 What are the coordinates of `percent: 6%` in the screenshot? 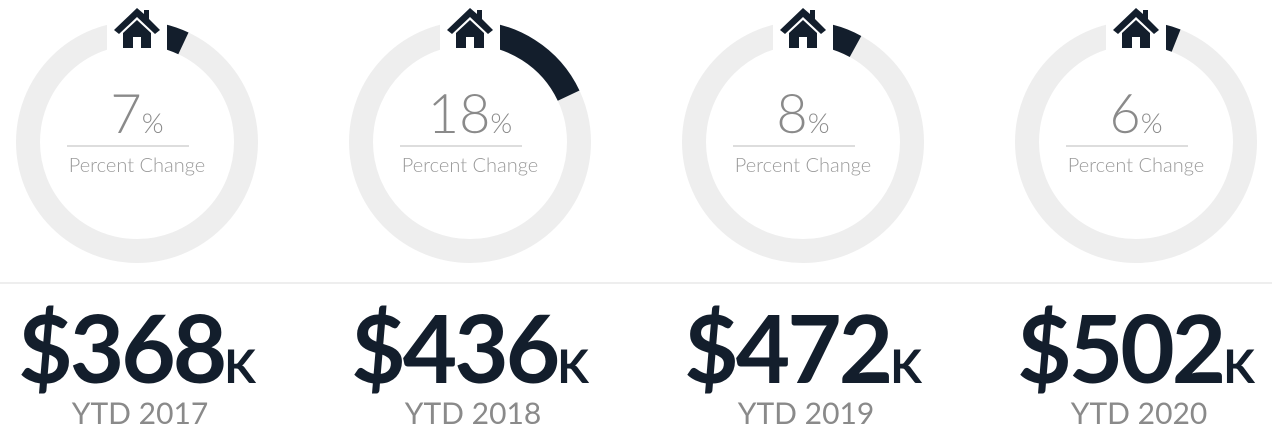 It's located at (1135, 112).